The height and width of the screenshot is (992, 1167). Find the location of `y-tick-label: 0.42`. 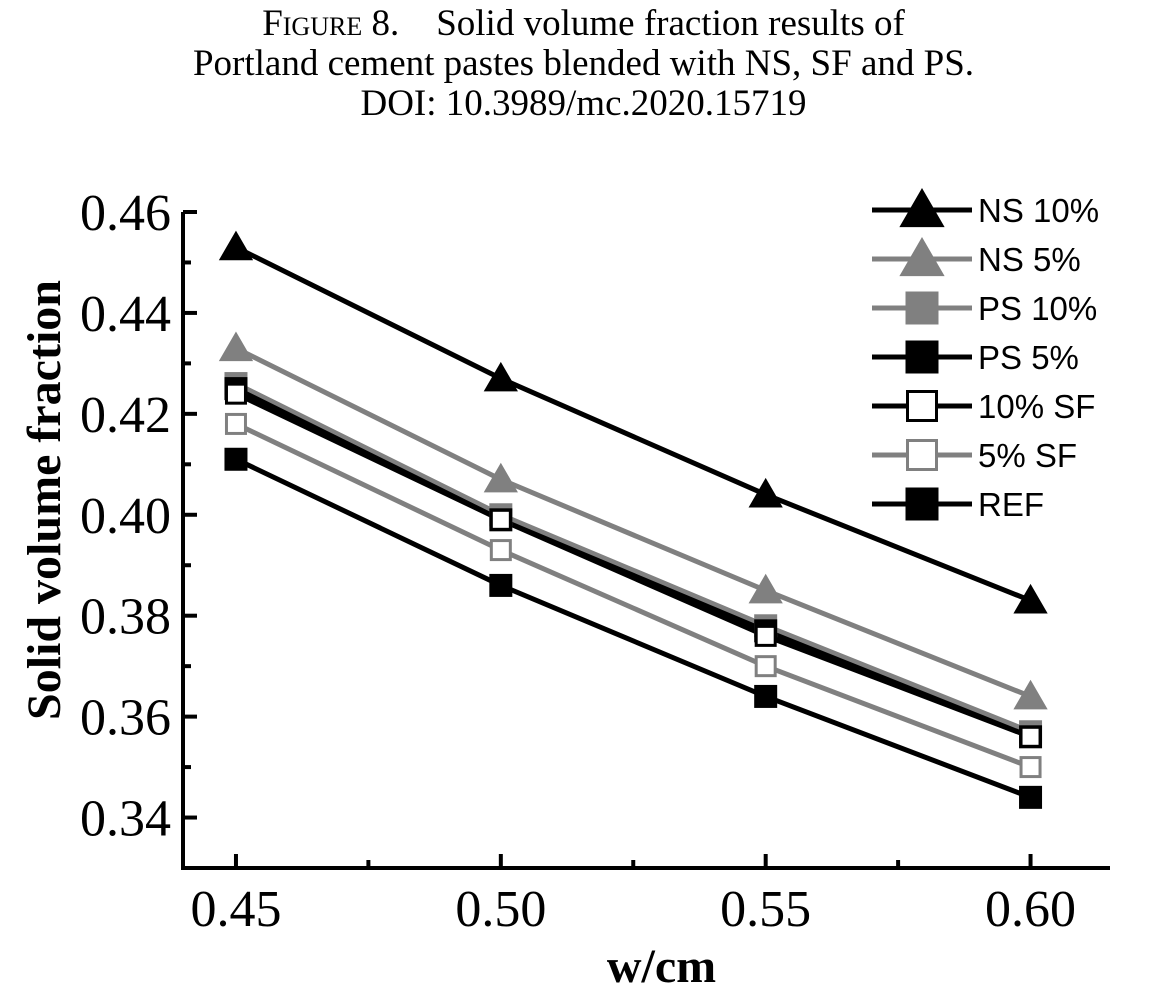

y-tick-label: 0.42 is located at coordinates (125, 415).